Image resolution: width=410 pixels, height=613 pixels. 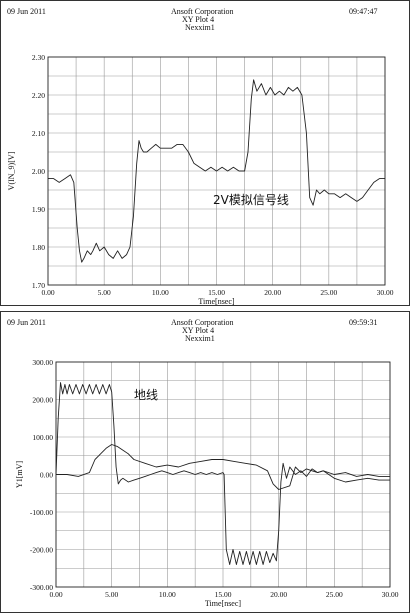 I want to click on y-tick-label: -100.00, so click(x=41, y=512).